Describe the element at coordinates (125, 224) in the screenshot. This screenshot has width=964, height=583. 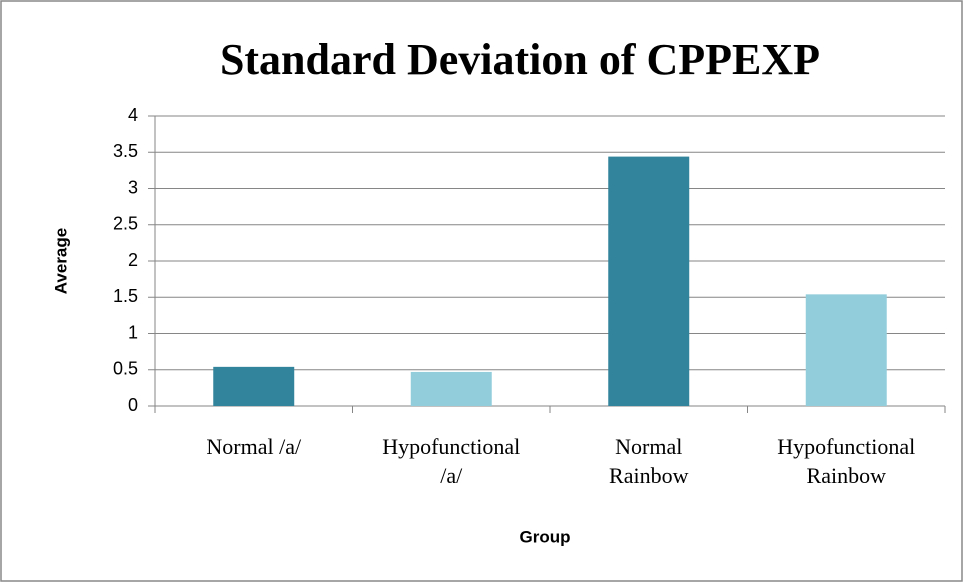
I see `y-tick-label: 2.5` at that location.